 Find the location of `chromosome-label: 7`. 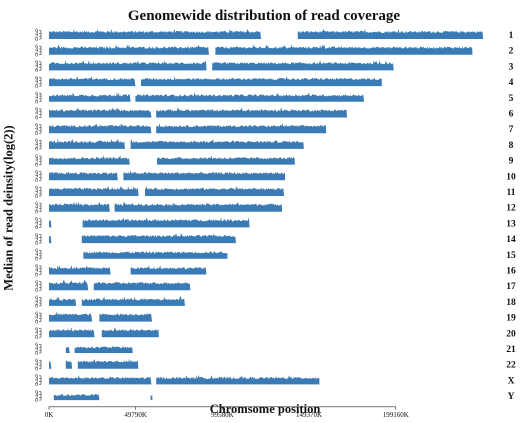

chromosome-label: 7 is located at coordinates (511, 130).